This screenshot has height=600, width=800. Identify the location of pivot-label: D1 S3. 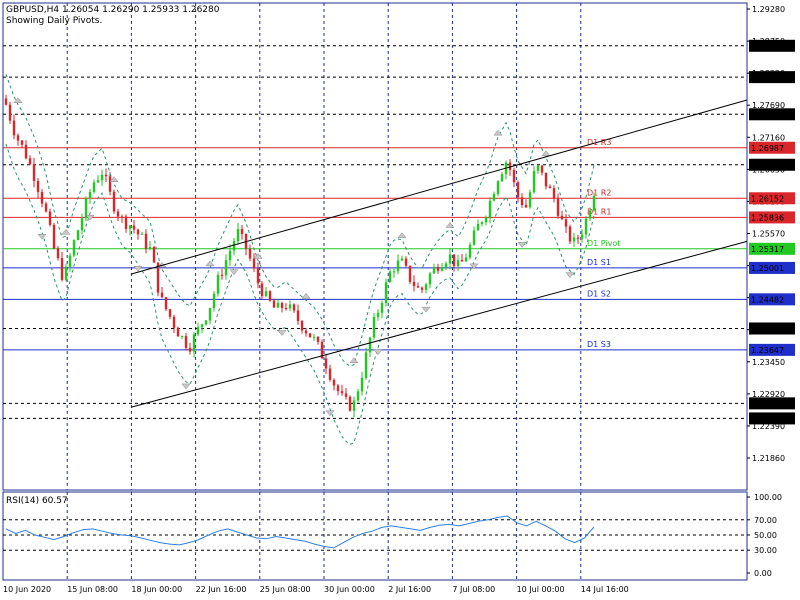
(599, 344).